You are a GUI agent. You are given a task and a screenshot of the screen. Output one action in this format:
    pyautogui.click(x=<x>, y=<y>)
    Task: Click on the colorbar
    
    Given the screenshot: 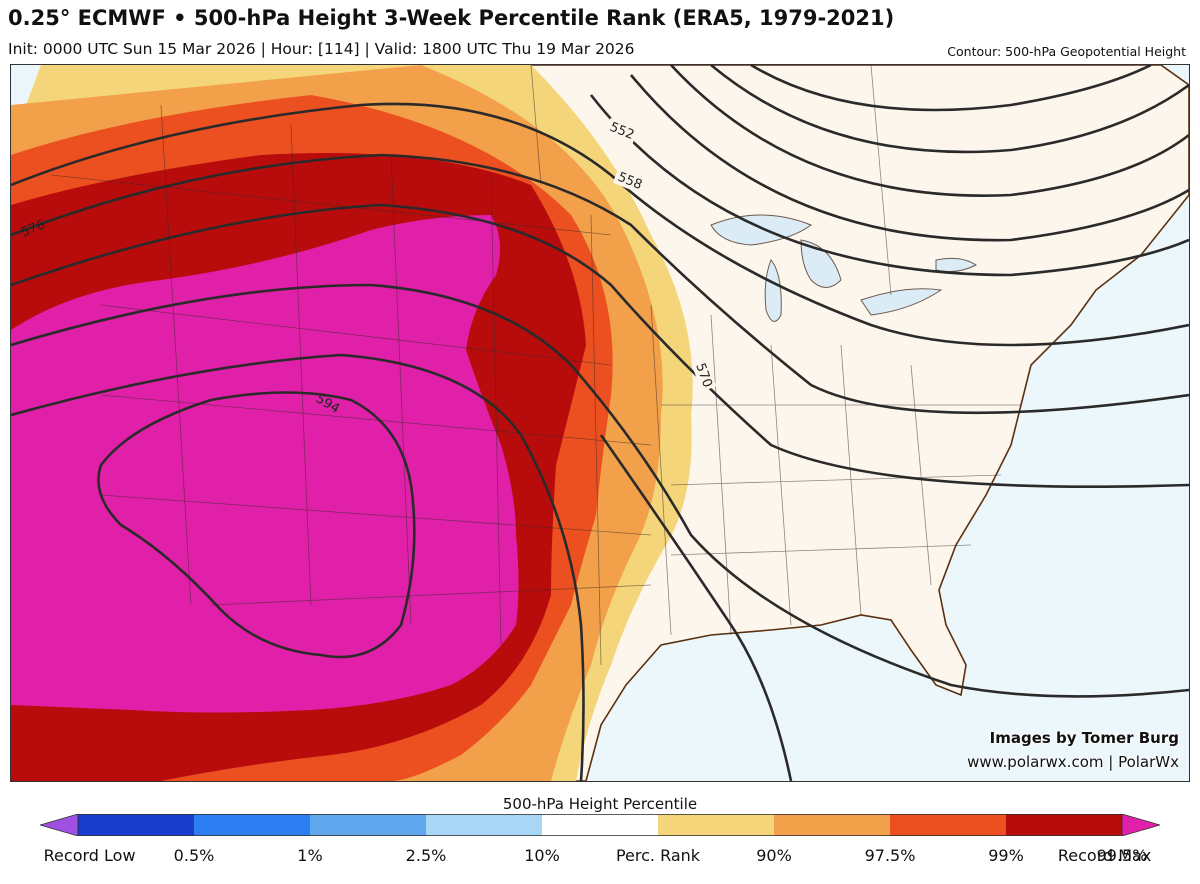 What is the action you would take?
    pyautogui.click(x=600, y=825)
    